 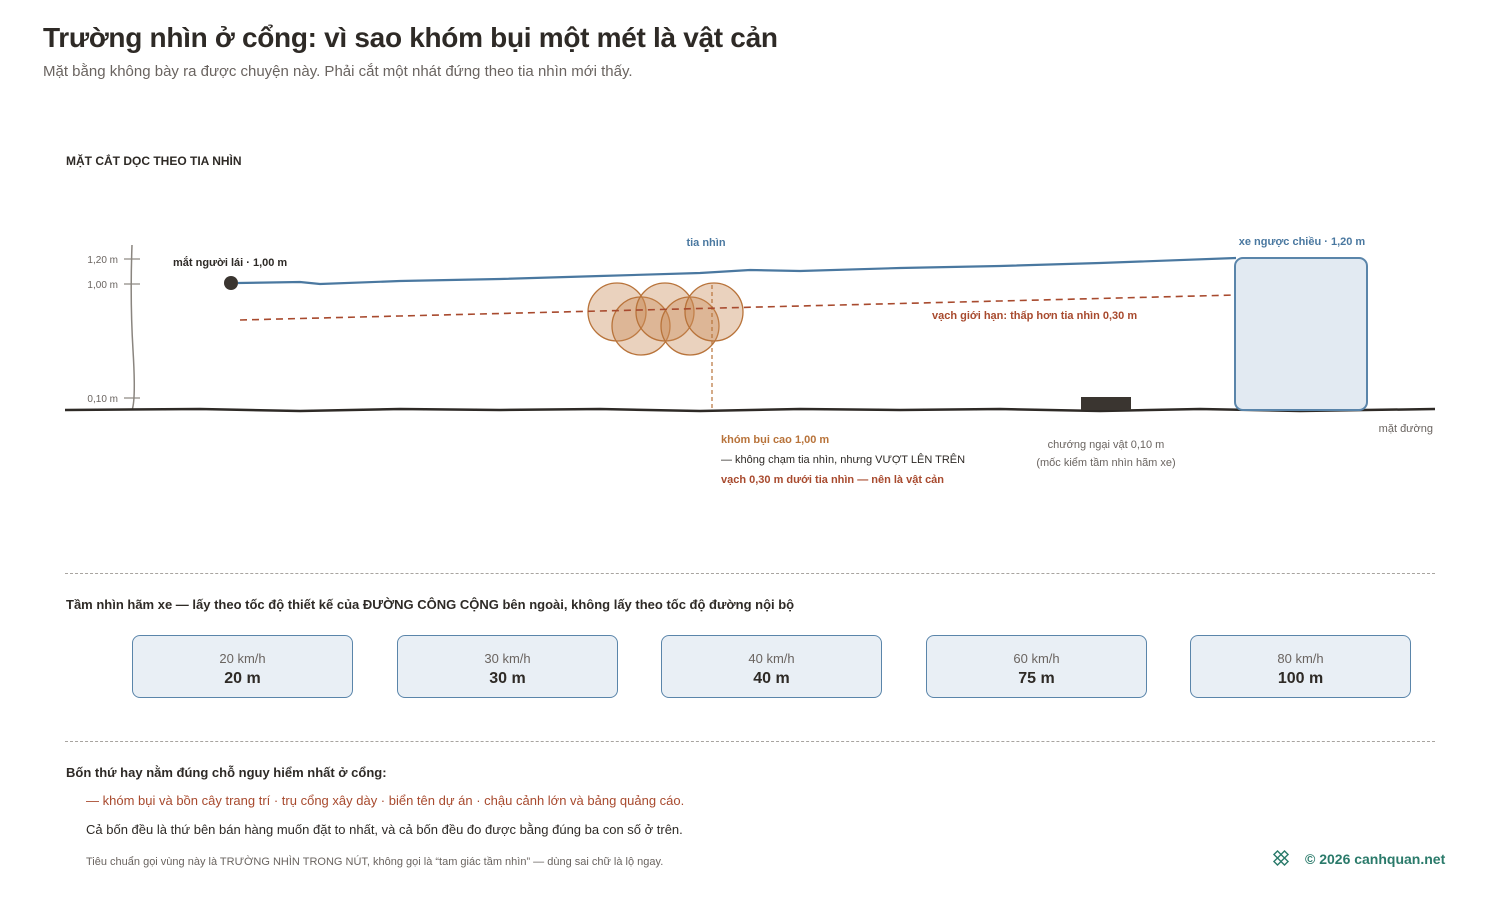 I want to click on logo, so click(x=1281, y=858).